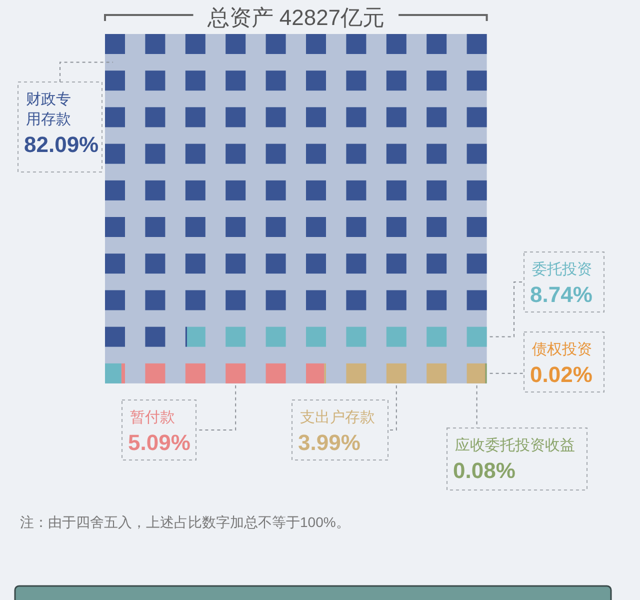 This screenshot has width=640, height=600. What do you see at coordinates (561, 374) in the screenshot?
I see `data-label: 0.02%` at bounding box center [561, 374].